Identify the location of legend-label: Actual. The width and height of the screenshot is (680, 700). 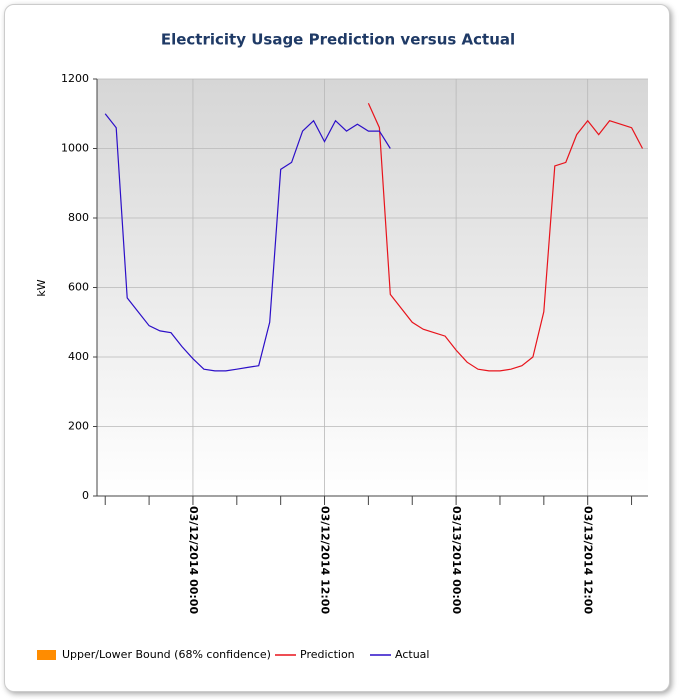
(412, 654).